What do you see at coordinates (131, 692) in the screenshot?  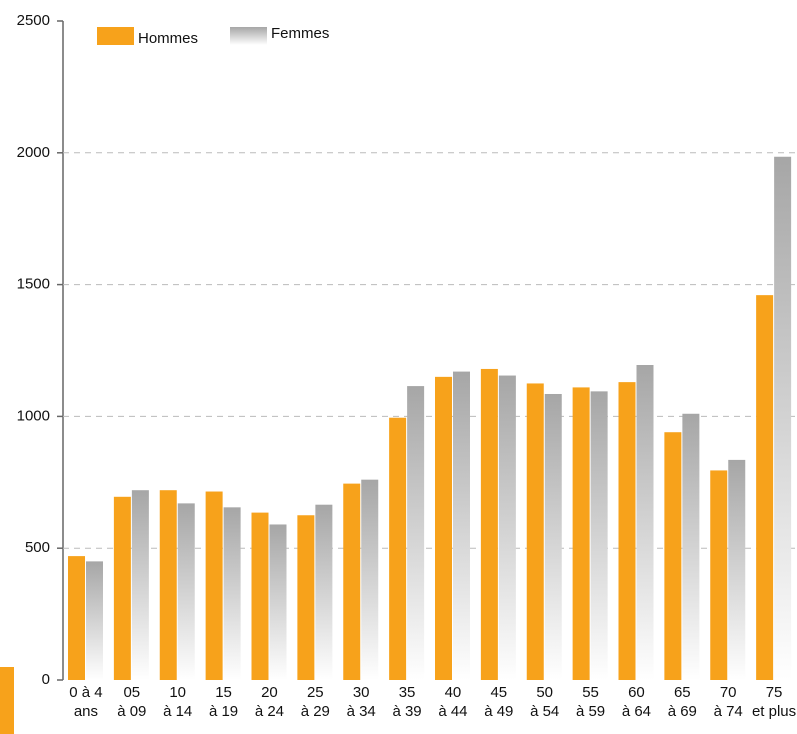 I see `x-tick-label: 05` at bounding box center [131, 692].